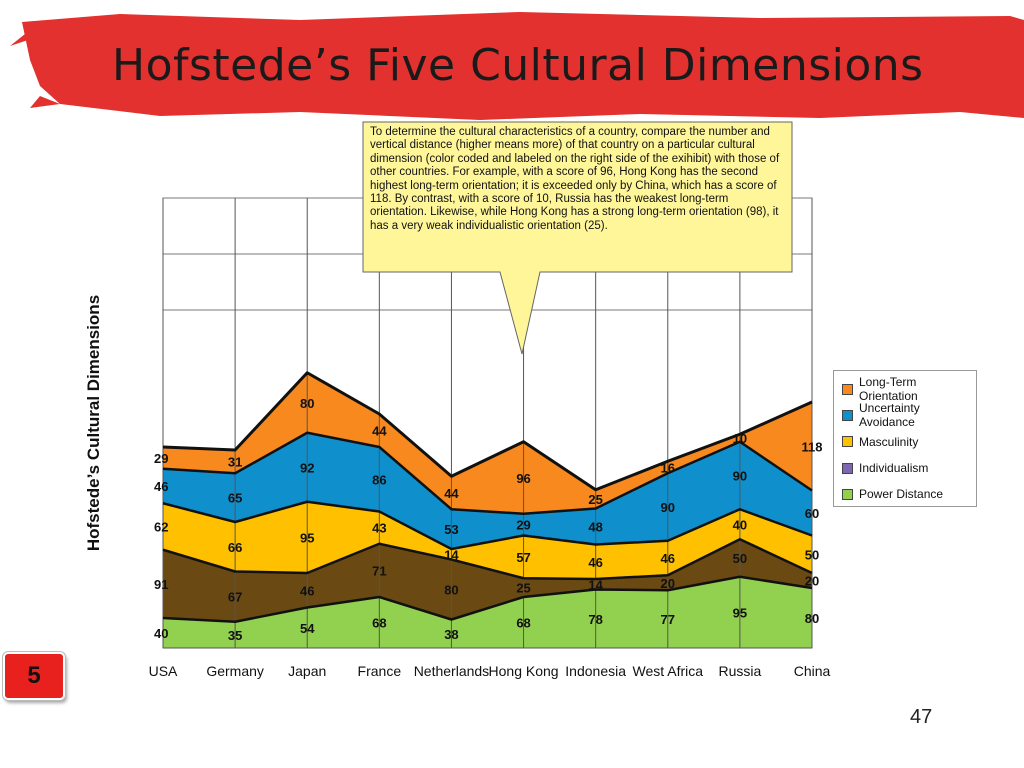  Describe the element at coordinates (901, 494) in the screenshot. I see `legend-label: Power Distance` at that location.